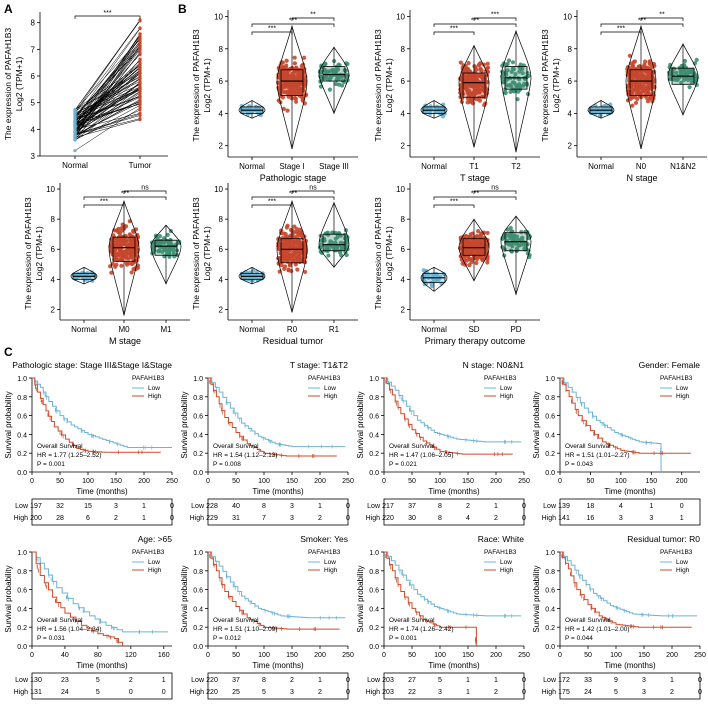 This screenshot has width=708, height=720. What do you see at coordinates (208, 481) in the screenshot?
I see `x-tick-label: 0` at bounding box center [208, 481].